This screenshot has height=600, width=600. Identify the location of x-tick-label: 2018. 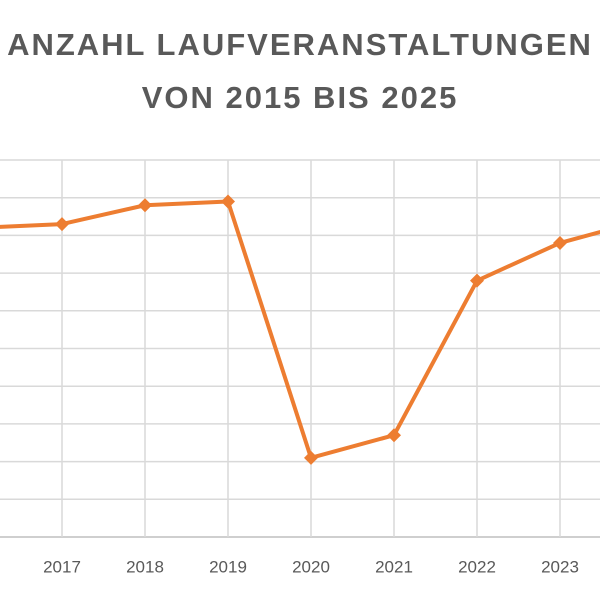
(145, 566).